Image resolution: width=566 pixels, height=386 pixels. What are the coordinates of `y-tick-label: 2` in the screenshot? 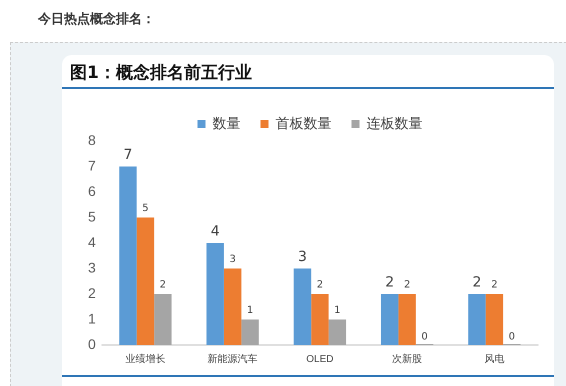 It's located at (92, 292).